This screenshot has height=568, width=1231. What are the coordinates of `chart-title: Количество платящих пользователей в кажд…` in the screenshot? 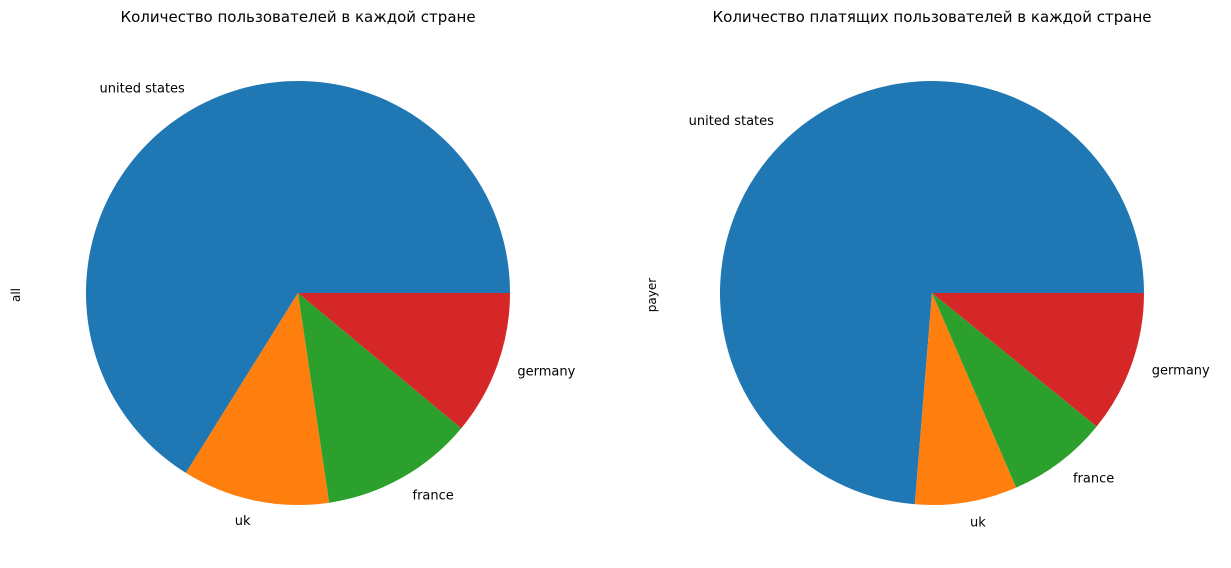 It's located at (932, 17).